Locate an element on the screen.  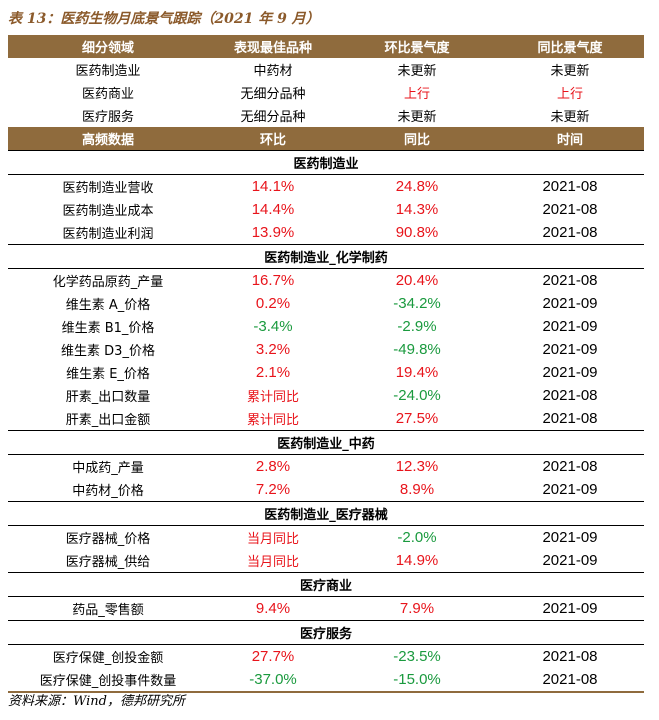
table-cell: 27.5% is located at coordinates (417, 418).